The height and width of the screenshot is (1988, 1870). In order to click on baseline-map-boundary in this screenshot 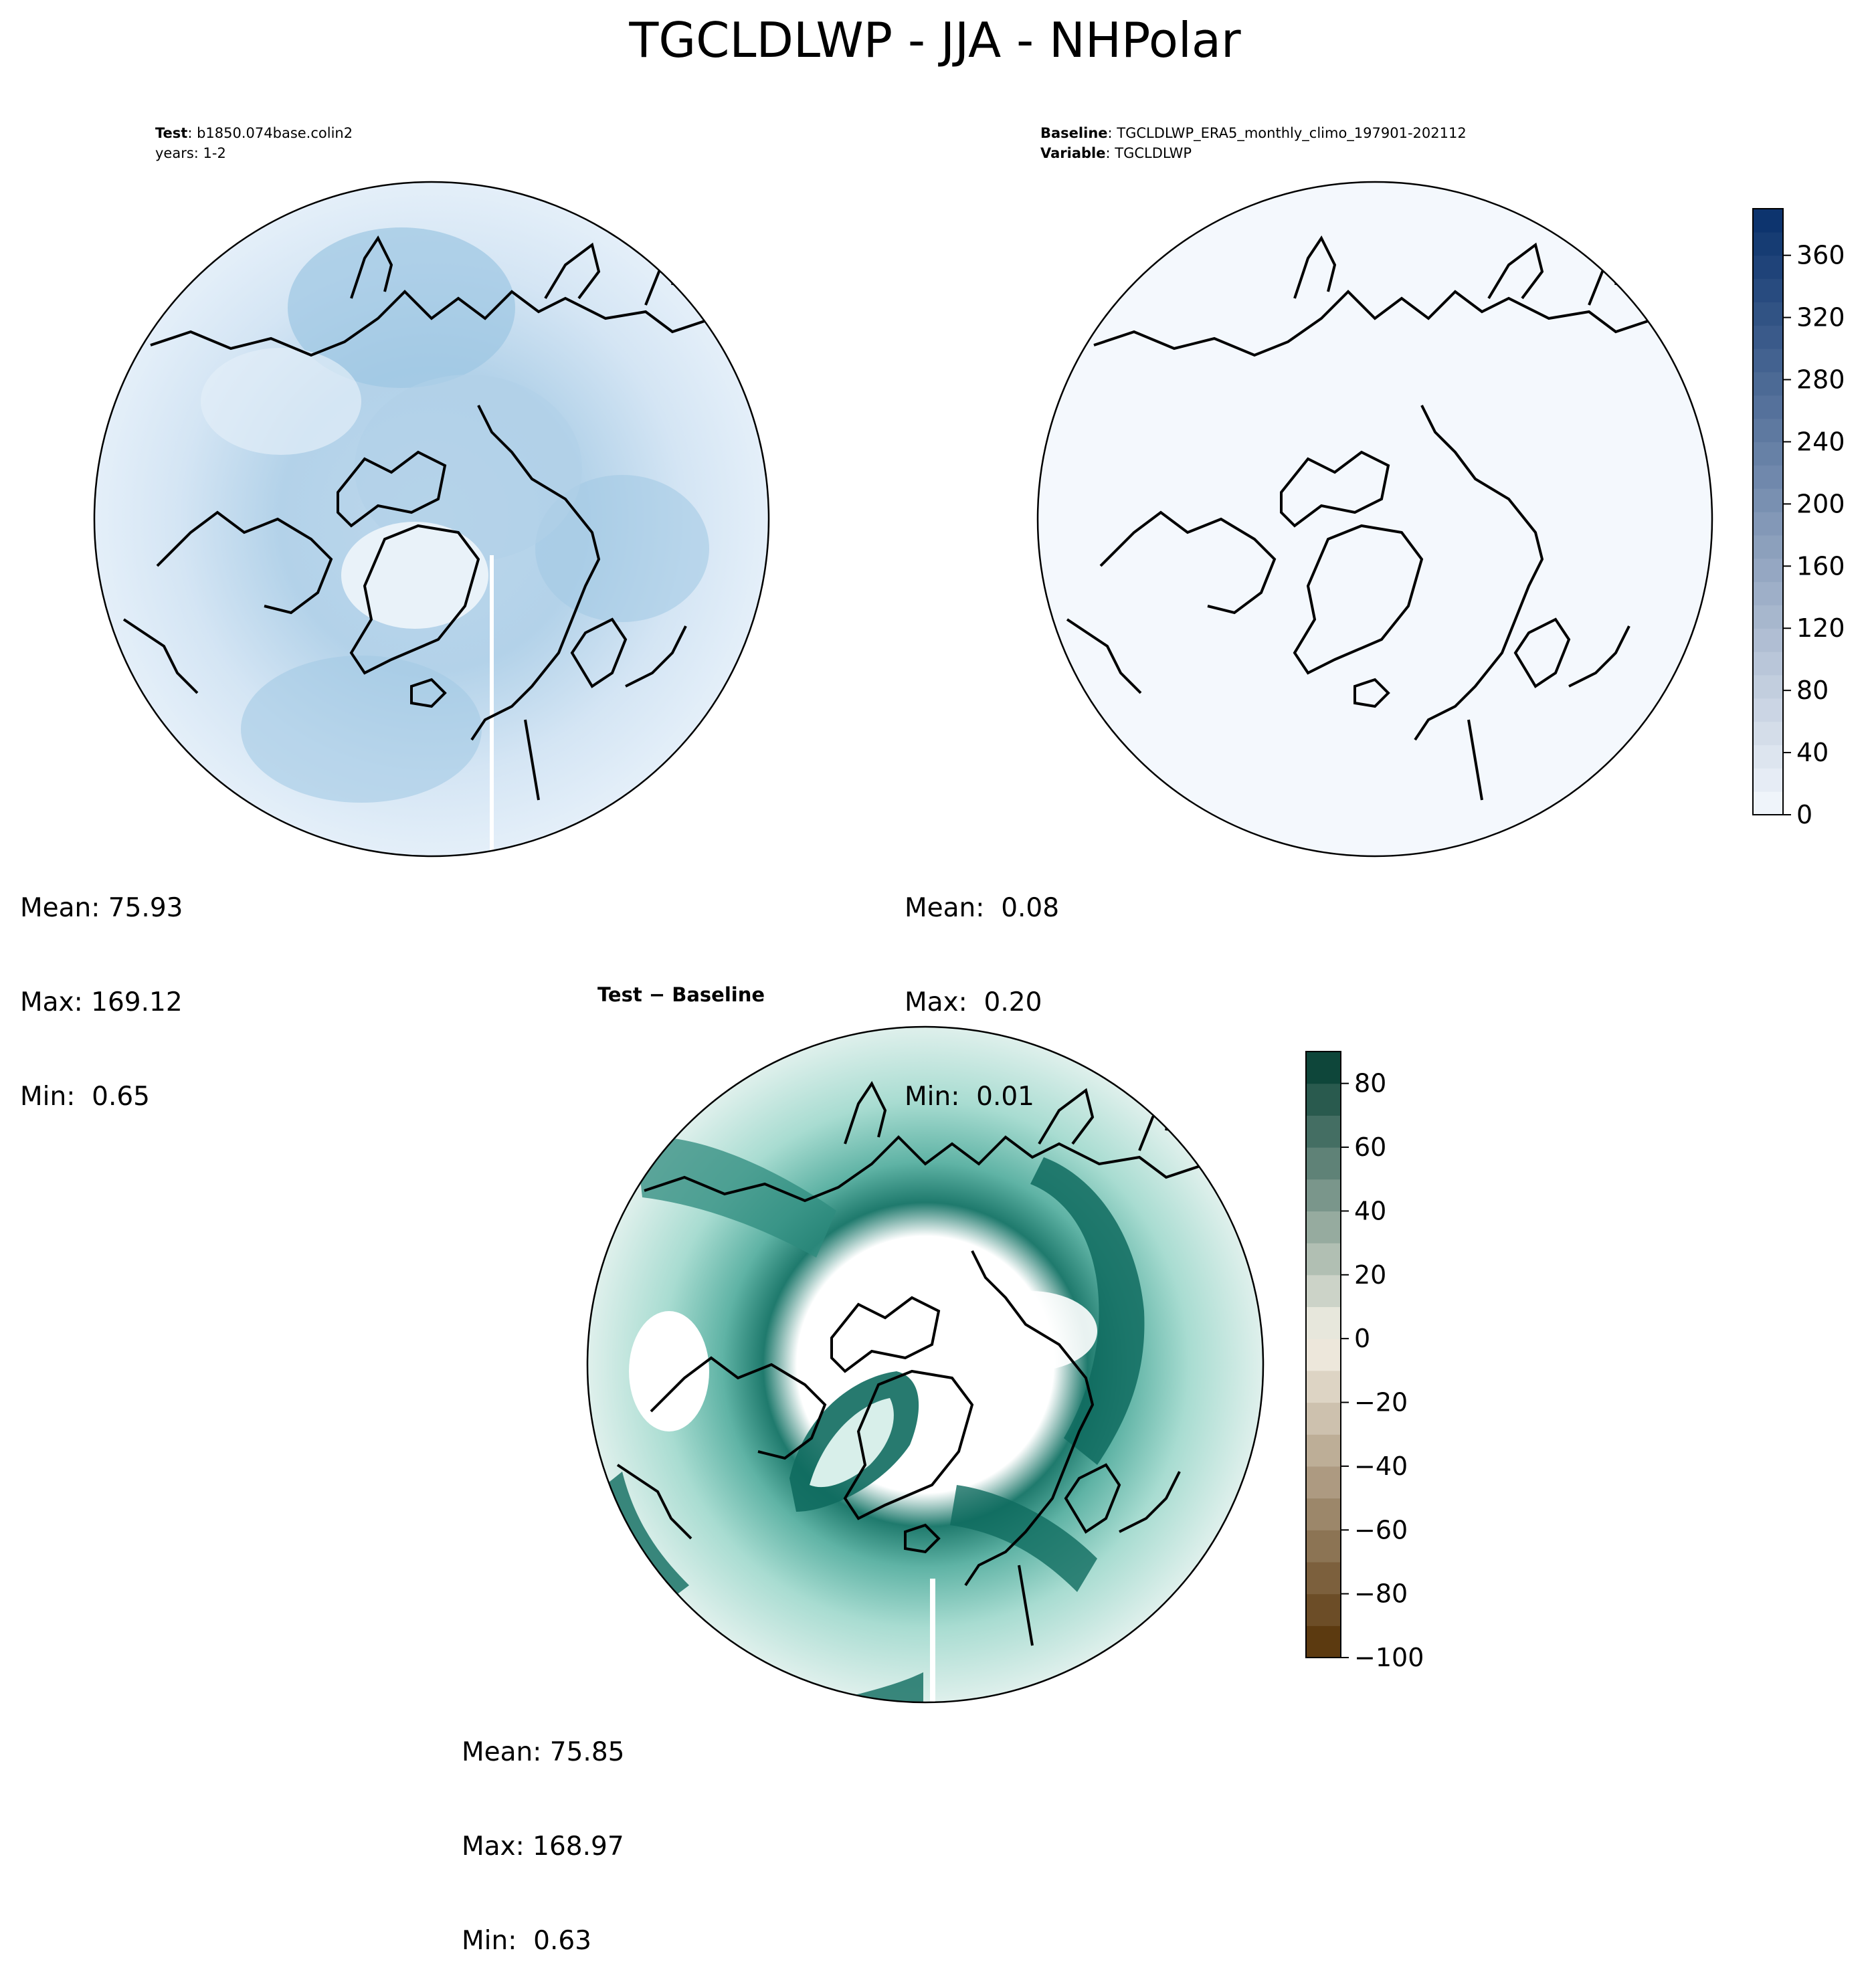, I will do `click(1374, 519)`.